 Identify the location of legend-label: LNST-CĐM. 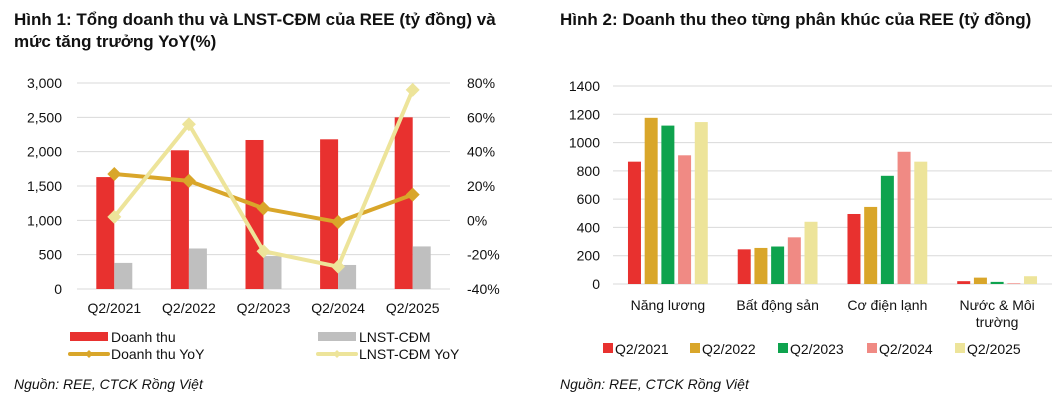
(395, 337).